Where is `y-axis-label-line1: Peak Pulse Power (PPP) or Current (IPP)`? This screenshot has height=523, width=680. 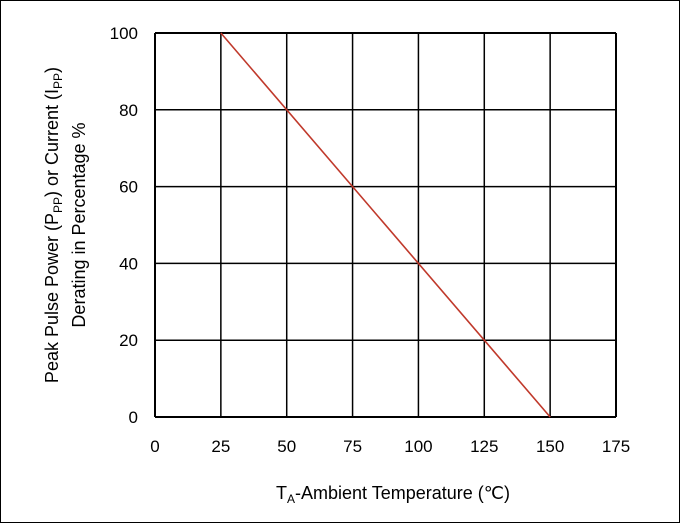 y-axis-label-line1: Peak Pulse Power (PPP) or Current (IPP) is located at coordinates (53, 225).